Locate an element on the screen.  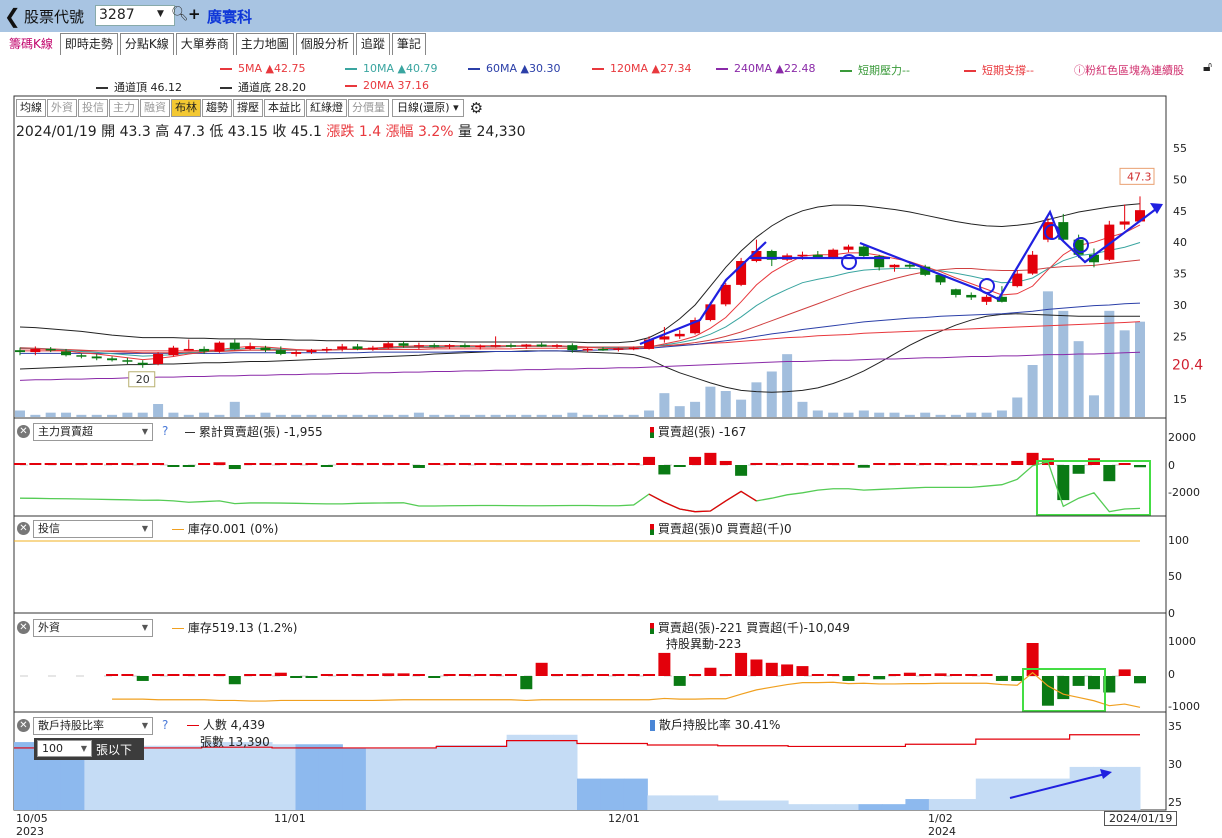
lock-icon: 🔓︎ is located at coordinates (1208, 67).